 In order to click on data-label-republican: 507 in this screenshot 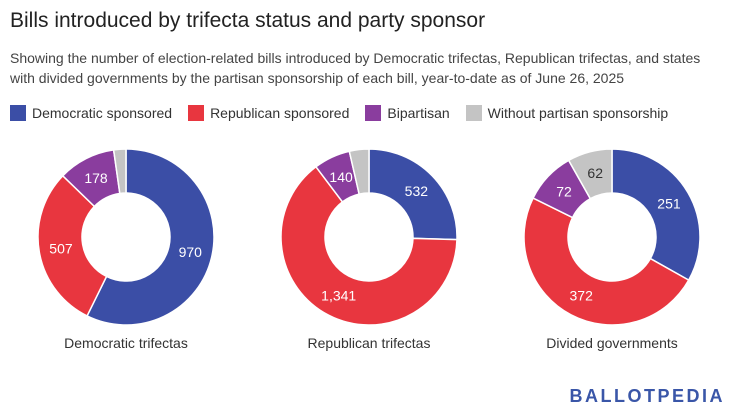, I will do `click(61, 248)`.